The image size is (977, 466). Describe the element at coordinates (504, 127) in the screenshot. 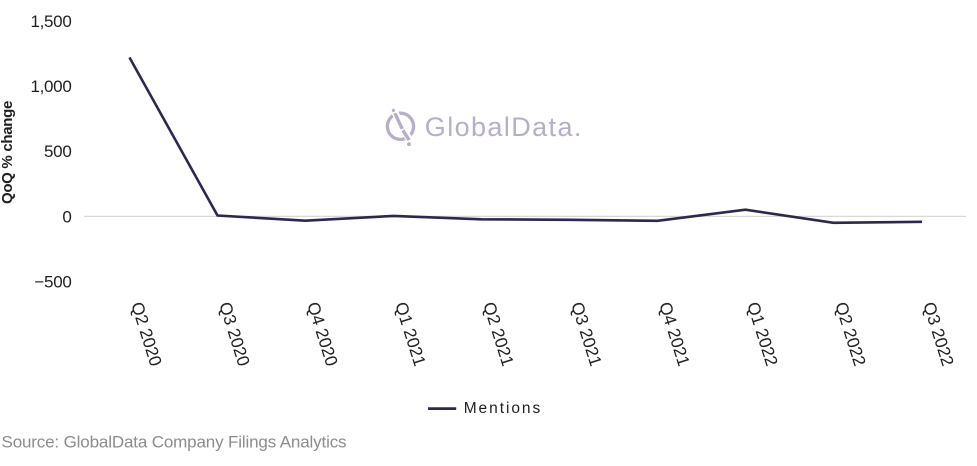

I see `svg-text: GlobalData.` at that location.